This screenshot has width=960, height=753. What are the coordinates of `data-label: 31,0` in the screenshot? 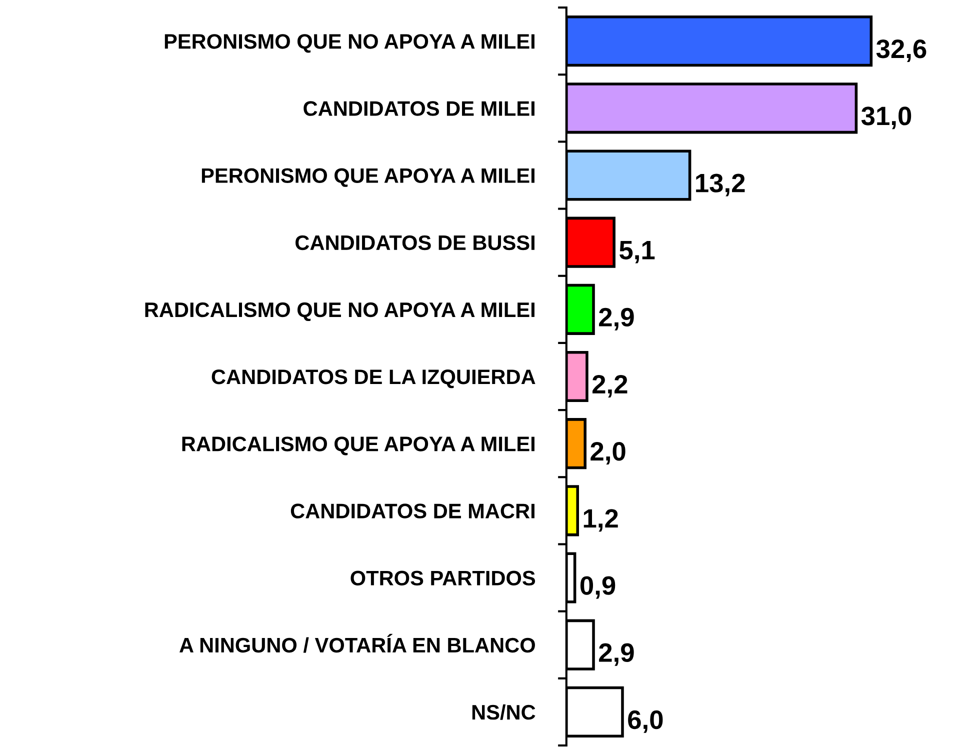 It's located at (886, 118).